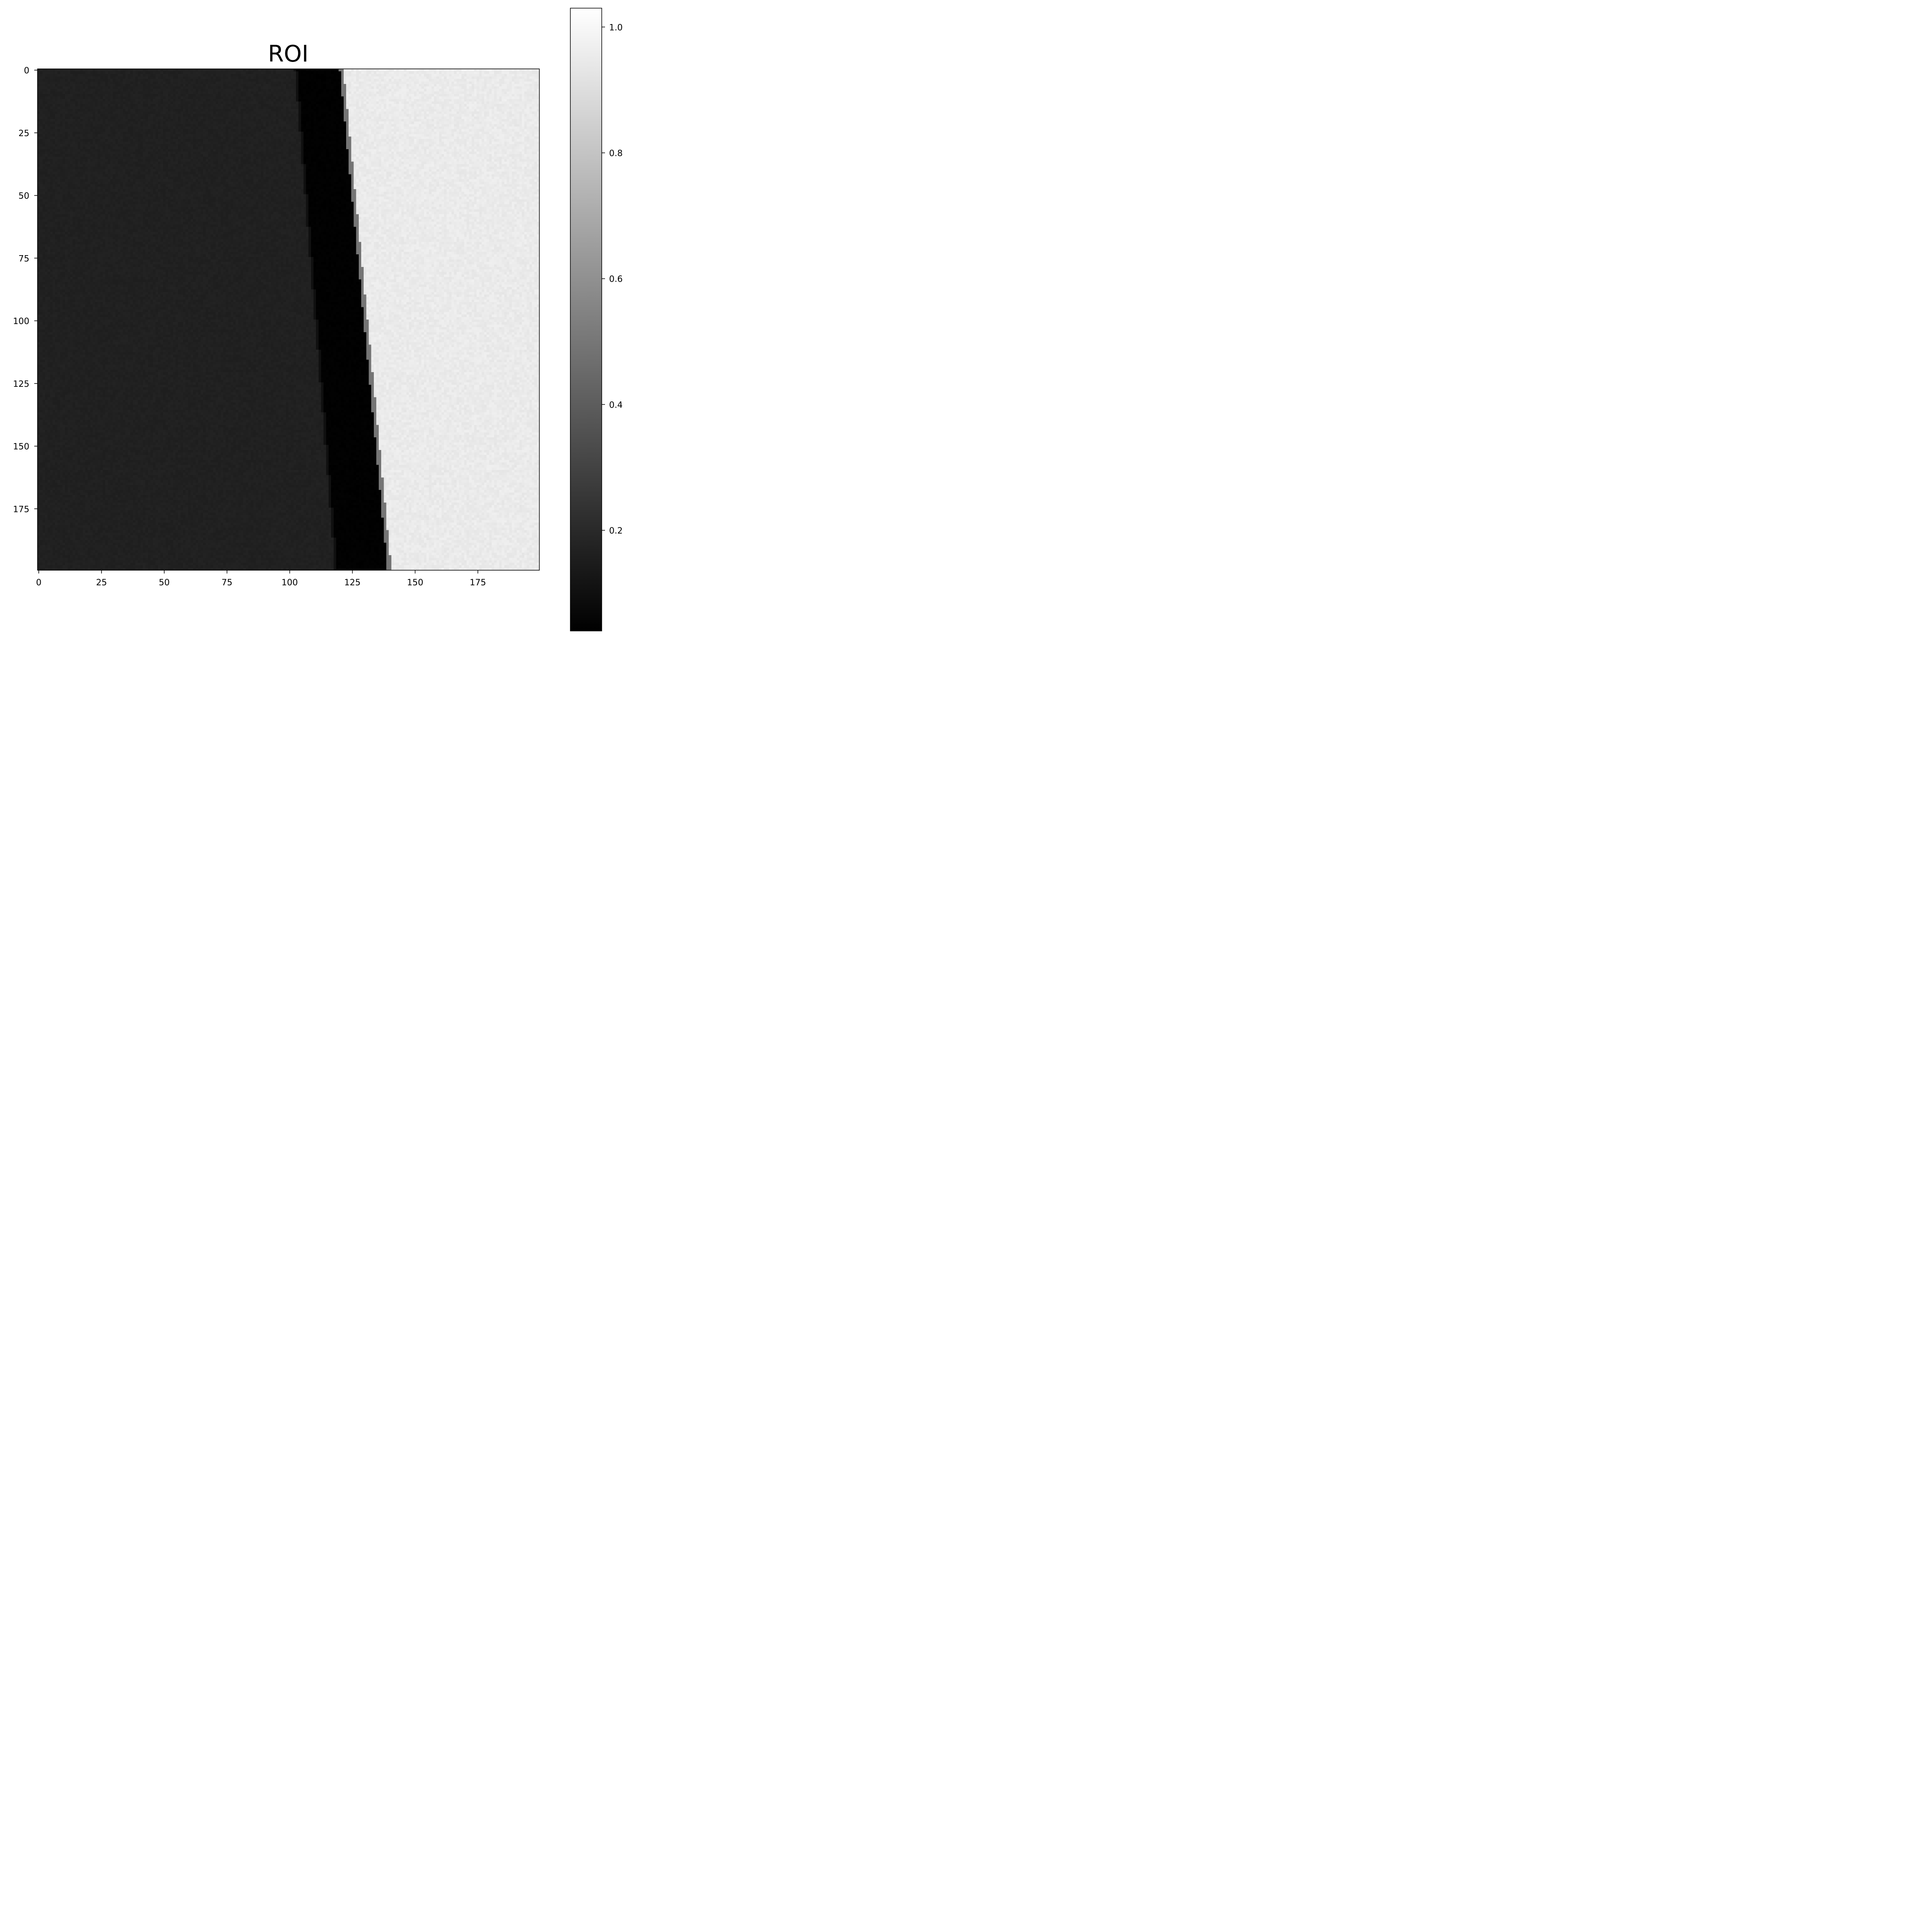  Describe the element at coordinates (352, 582) in the screenshot. I see `x-tick-label: 125` at that location.